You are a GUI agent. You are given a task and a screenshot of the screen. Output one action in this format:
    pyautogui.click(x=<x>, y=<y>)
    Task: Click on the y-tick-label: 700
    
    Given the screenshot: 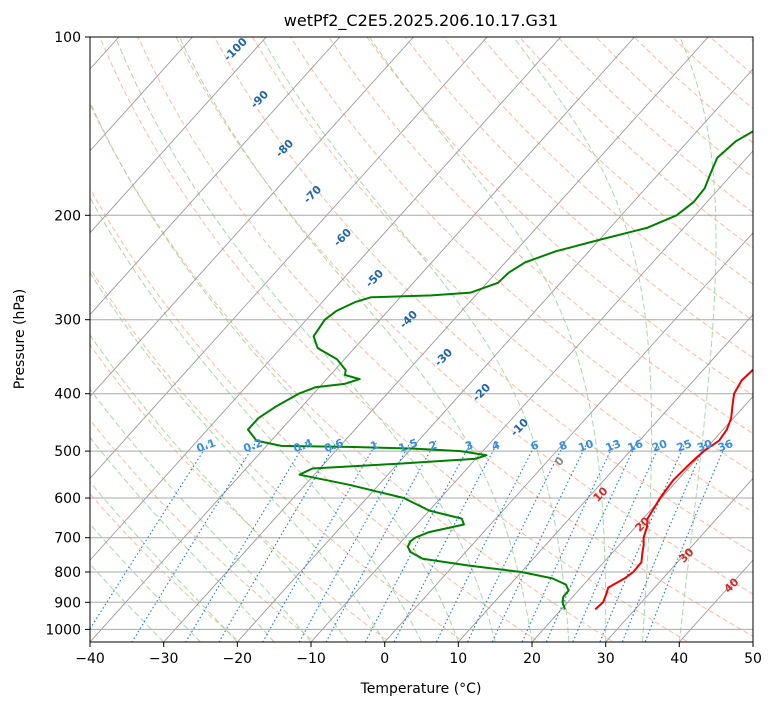 What is the action you would take?
    pyautogui.click(x=67, y=539)
    